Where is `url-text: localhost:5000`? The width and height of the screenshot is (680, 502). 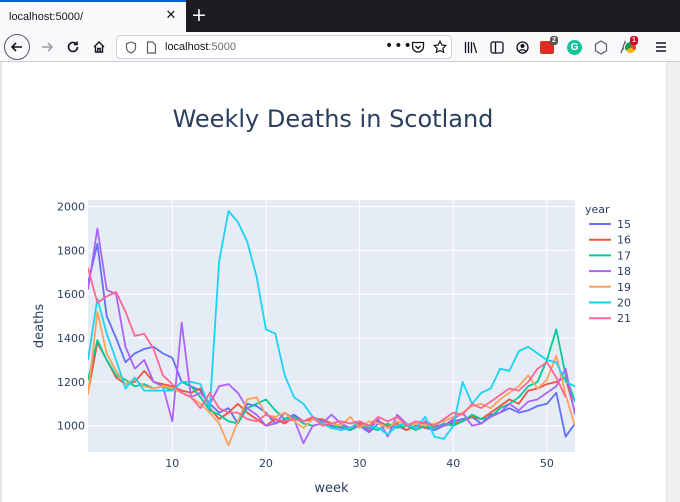
url-text: localhost:5000 is located at coordinates (200, 47).